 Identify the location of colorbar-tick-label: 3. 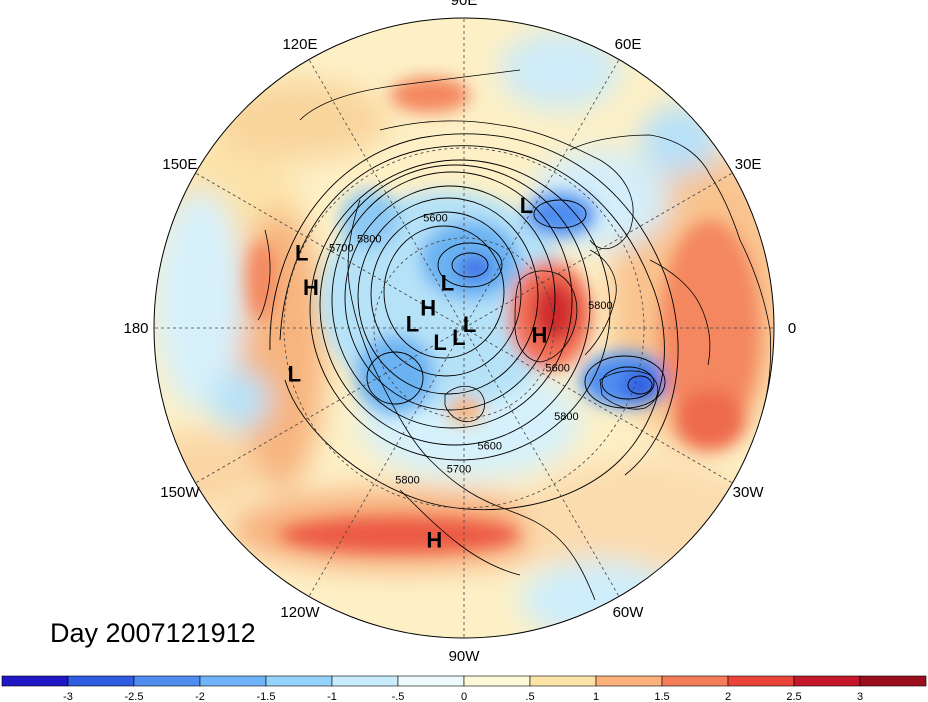
(860, 696).